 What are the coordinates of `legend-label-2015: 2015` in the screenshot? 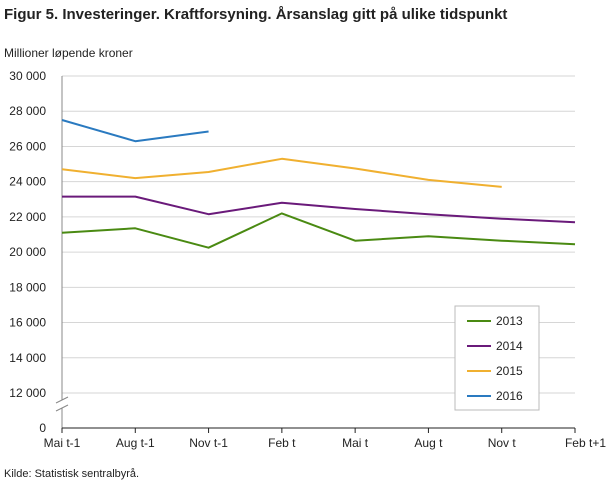 It's located at (509, 371).